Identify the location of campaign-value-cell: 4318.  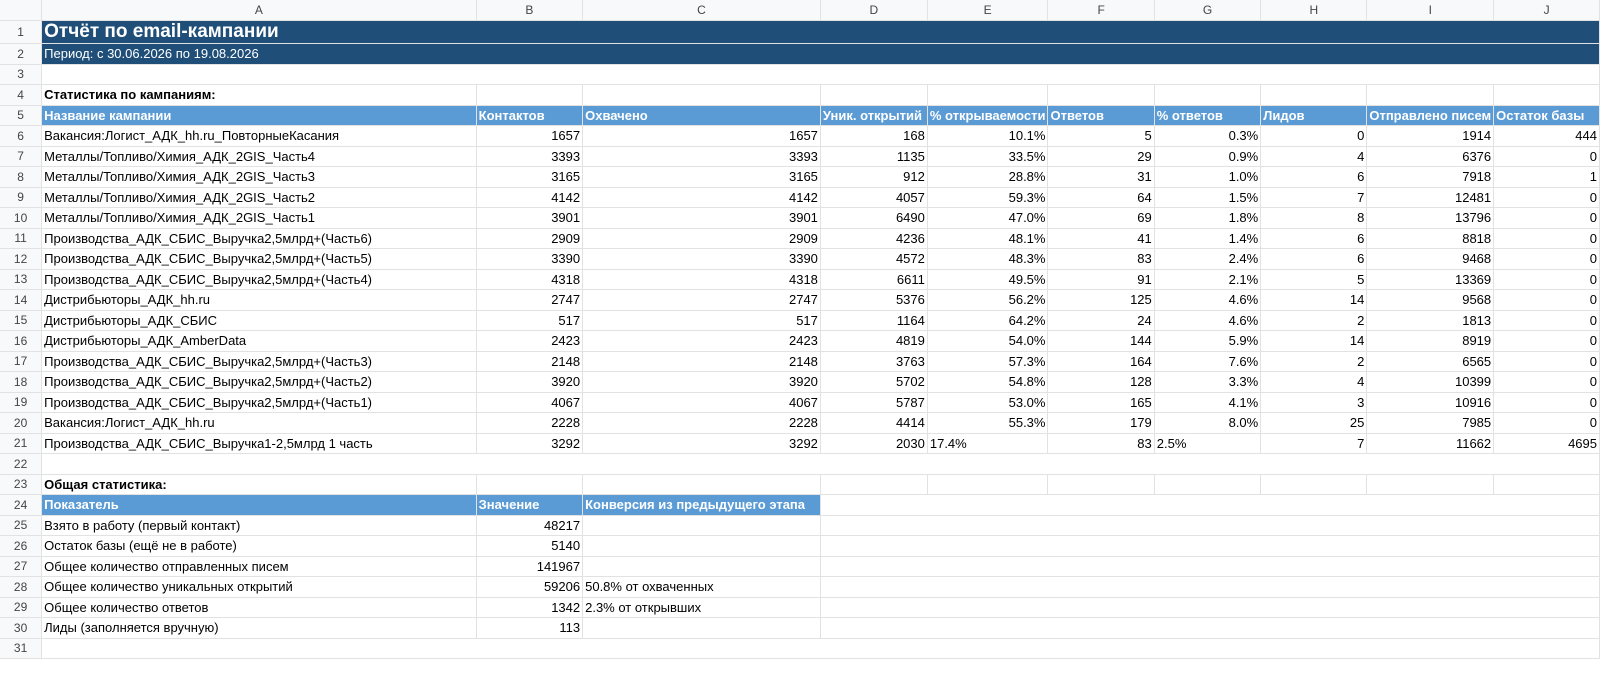
(701, 279).